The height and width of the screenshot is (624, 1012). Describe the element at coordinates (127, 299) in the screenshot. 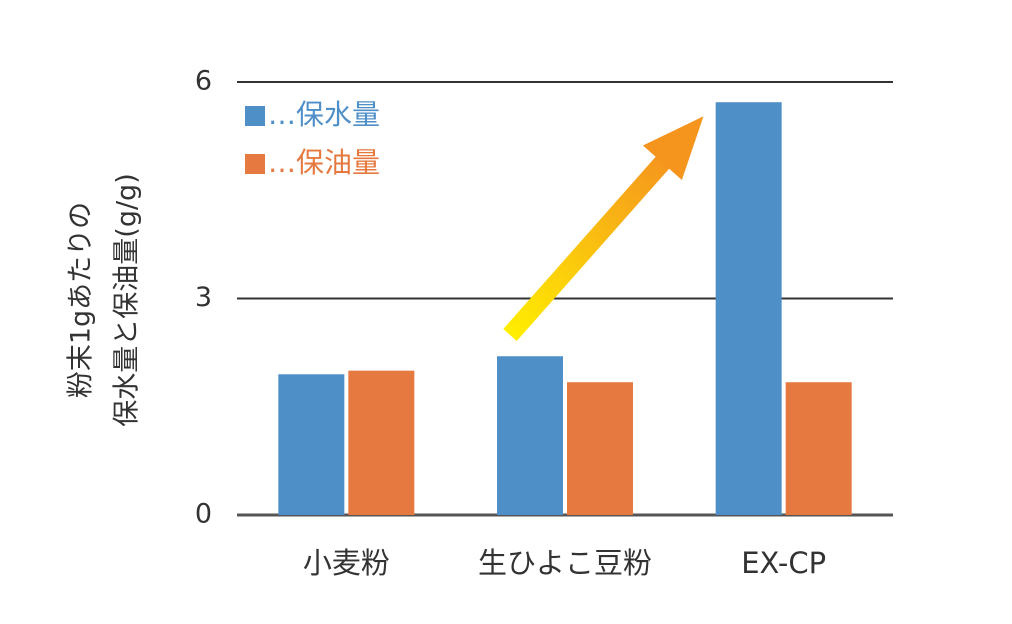

I see `y-axis-label-line: 保水量と保油量(g/g)` at that location.